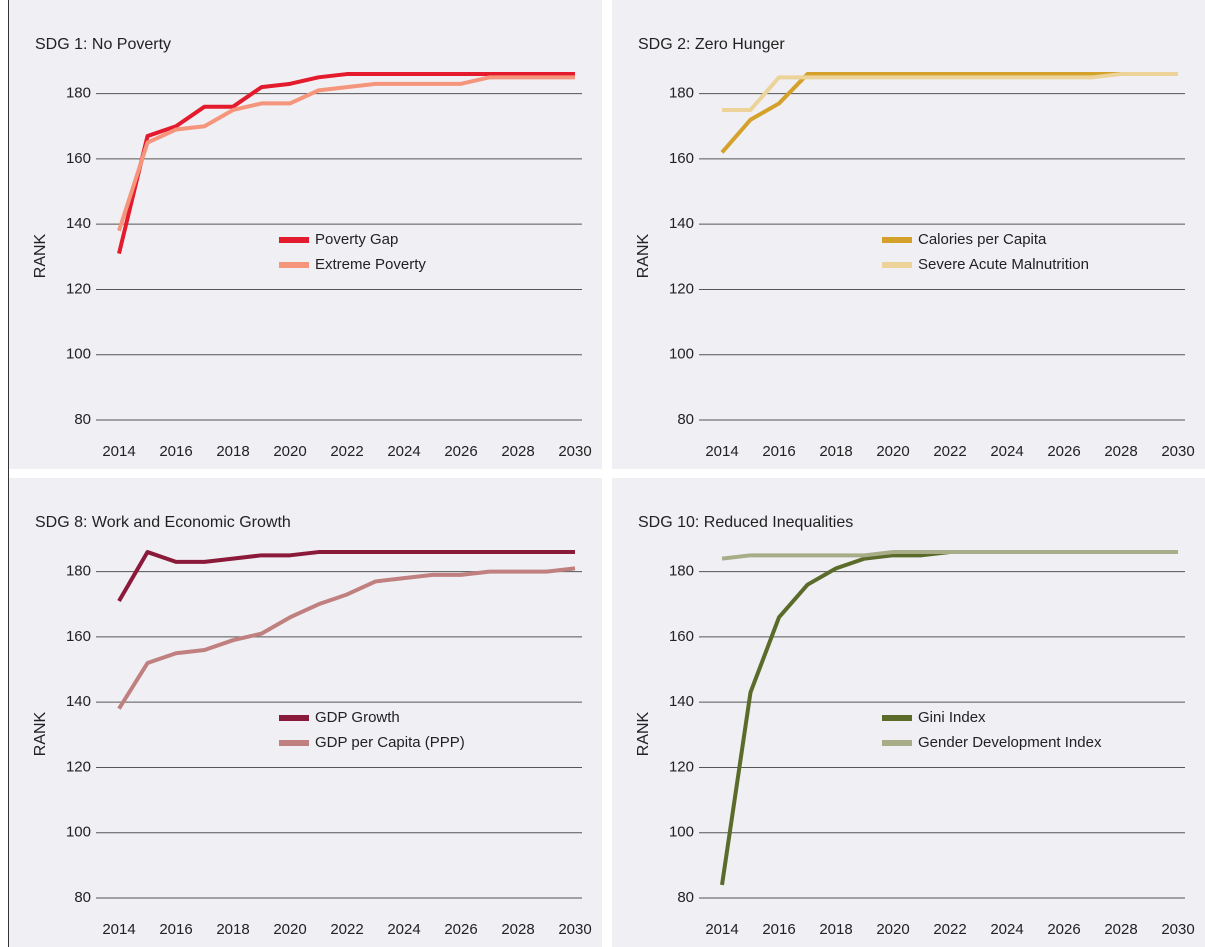 The height and width of the screenshot is (947, 1205). Describe the element at coordinates (982, 239) in the screenshot. I see `legend-label: Calories per Capita` at that location.